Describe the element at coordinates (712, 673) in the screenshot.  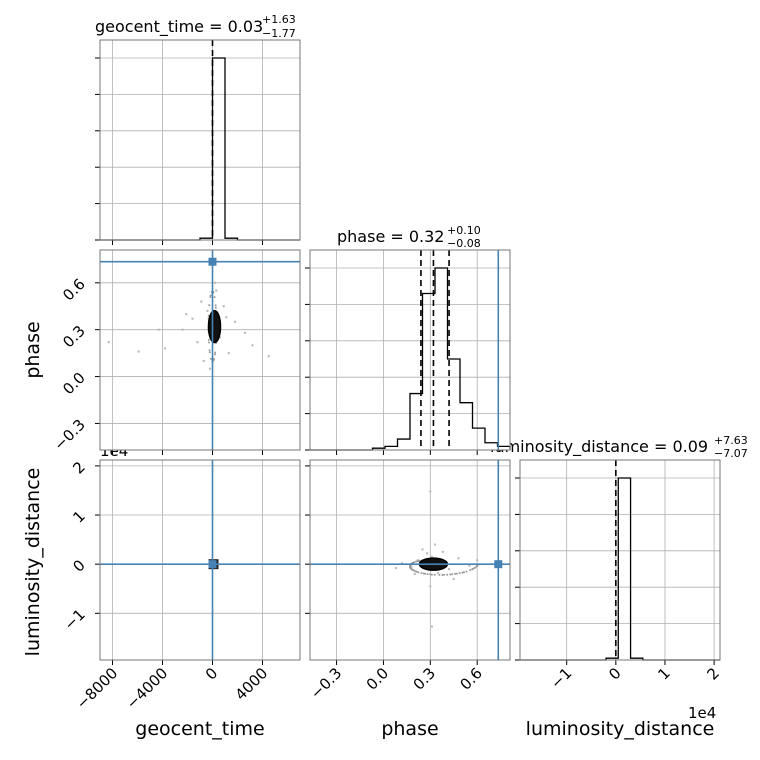
I see `tick-label-x-luminosity_distance-3: 2` at that location.